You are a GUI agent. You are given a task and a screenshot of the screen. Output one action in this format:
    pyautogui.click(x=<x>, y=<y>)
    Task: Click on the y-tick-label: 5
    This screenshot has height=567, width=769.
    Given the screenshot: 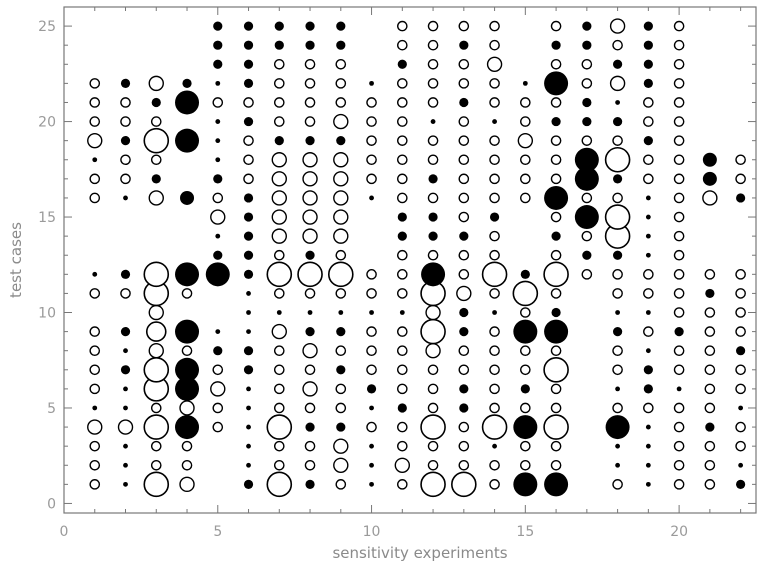 What is the action you would take?
    pyautogui.click(x=51, y=409)
    